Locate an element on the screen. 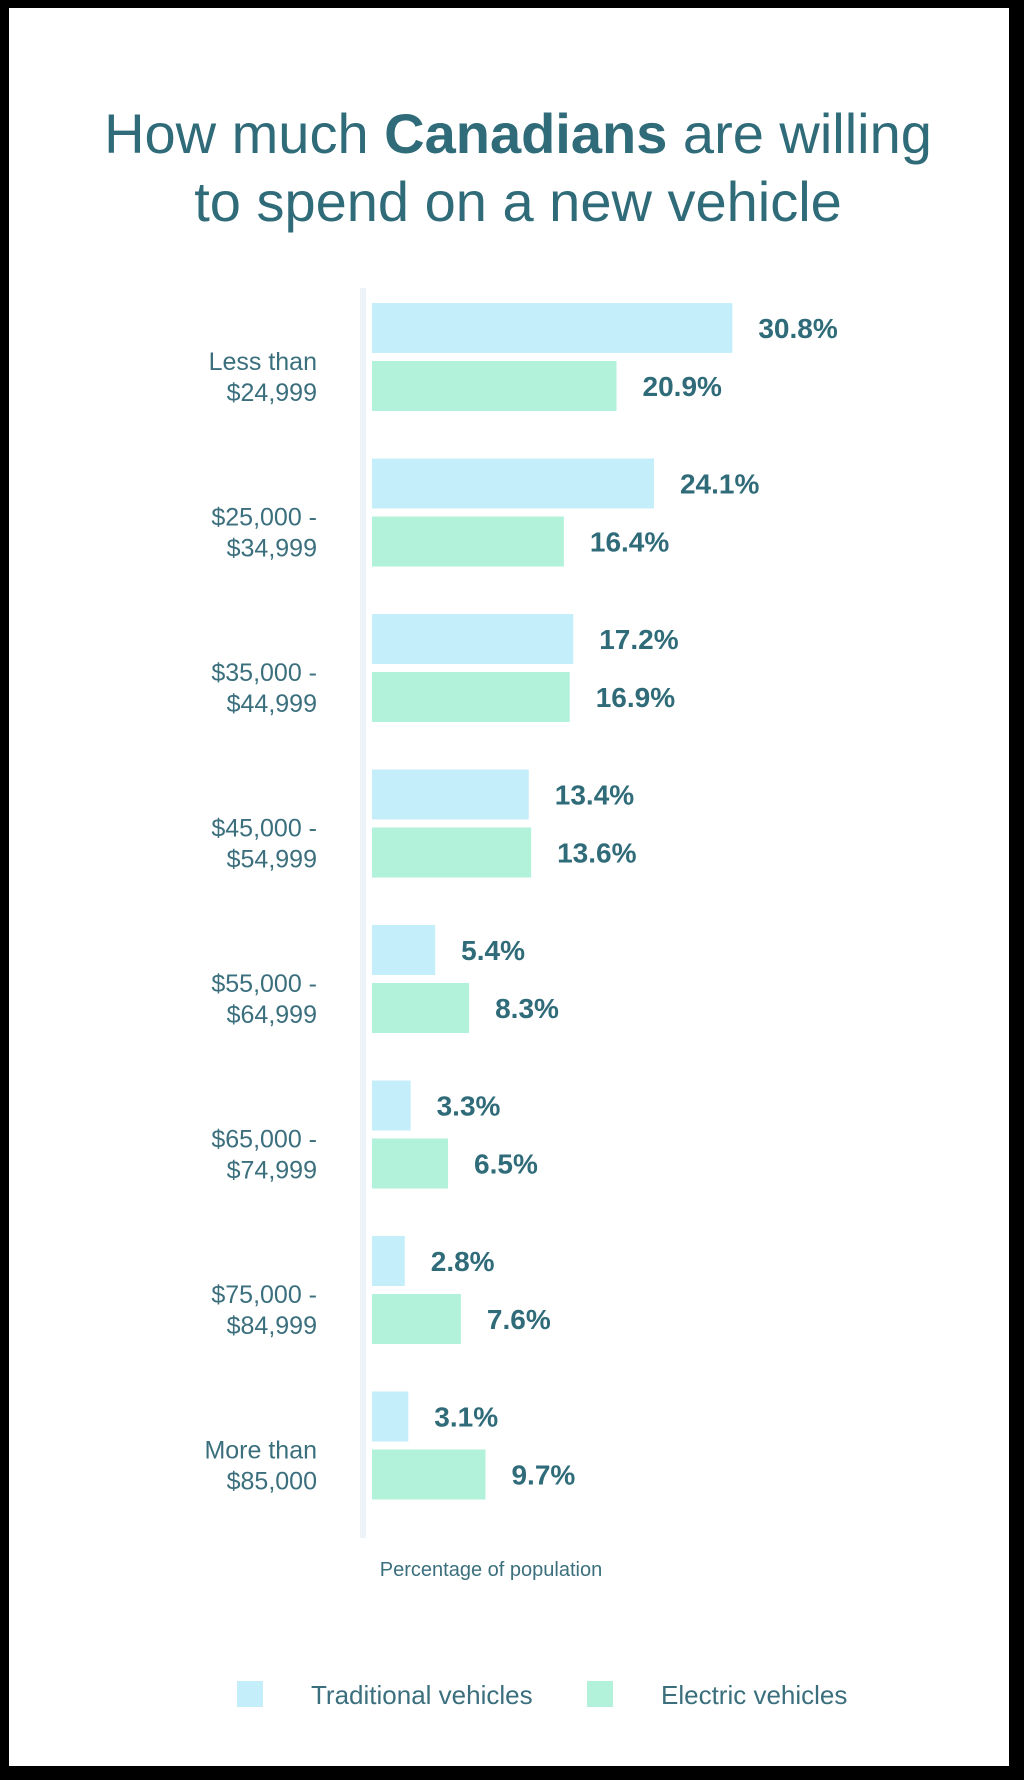 This screenshot has width=1024, height=1780. title-line-2: to spend on a new vehicle is located at coordinates (518, 201).